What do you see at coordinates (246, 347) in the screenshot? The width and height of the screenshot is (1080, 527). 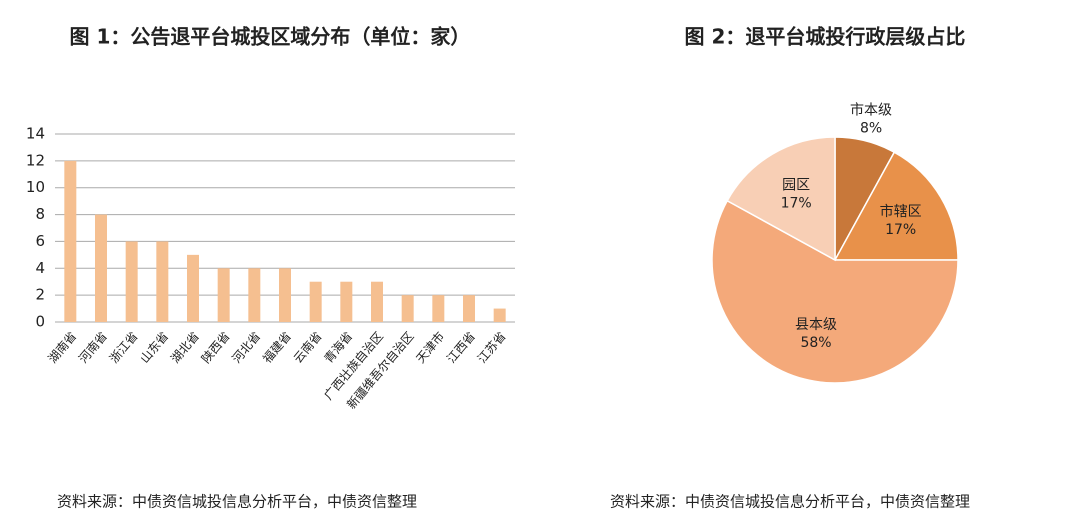 I see `x-tick-label: 河北省` at bounding box center [246, 347].